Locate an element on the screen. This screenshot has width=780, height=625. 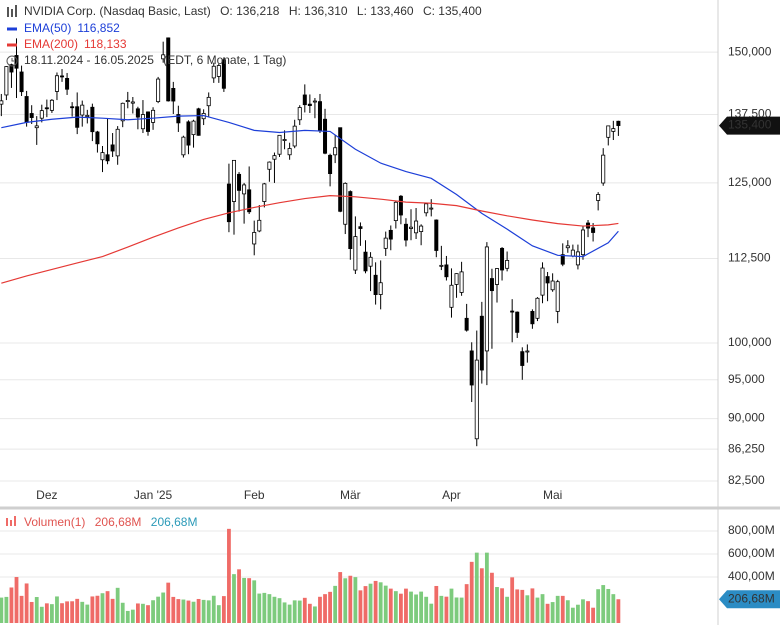
y-tick-label: 100,000 is located at coordinates (750, 342).